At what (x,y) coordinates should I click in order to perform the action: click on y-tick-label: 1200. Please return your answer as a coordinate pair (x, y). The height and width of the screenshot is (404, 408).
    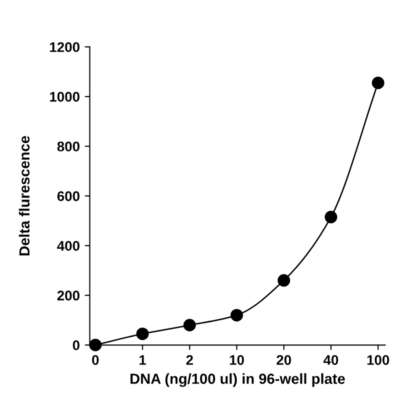
    Looking at the image, I should click on (65, 47).